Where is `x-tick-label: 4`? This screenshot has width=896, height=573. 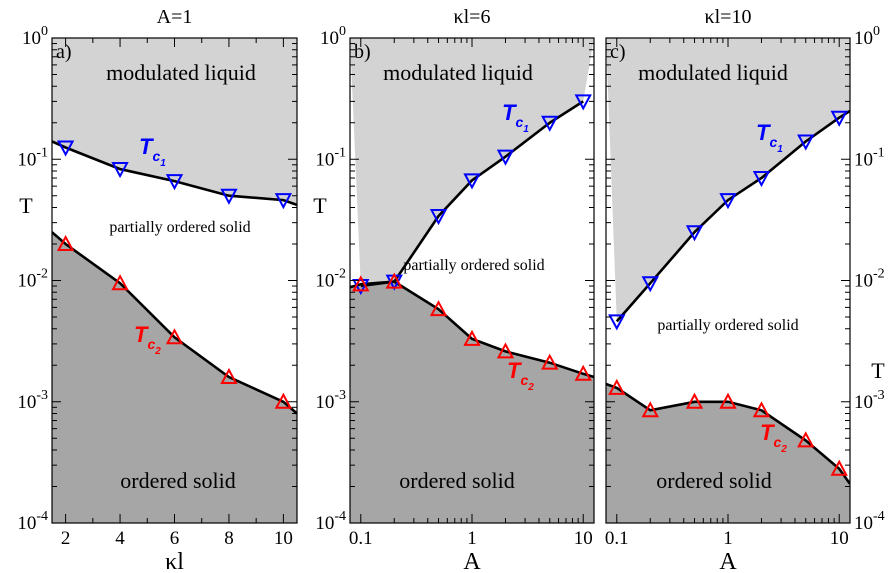 x-tick-label: 4 is located at coordinates (120, 538).